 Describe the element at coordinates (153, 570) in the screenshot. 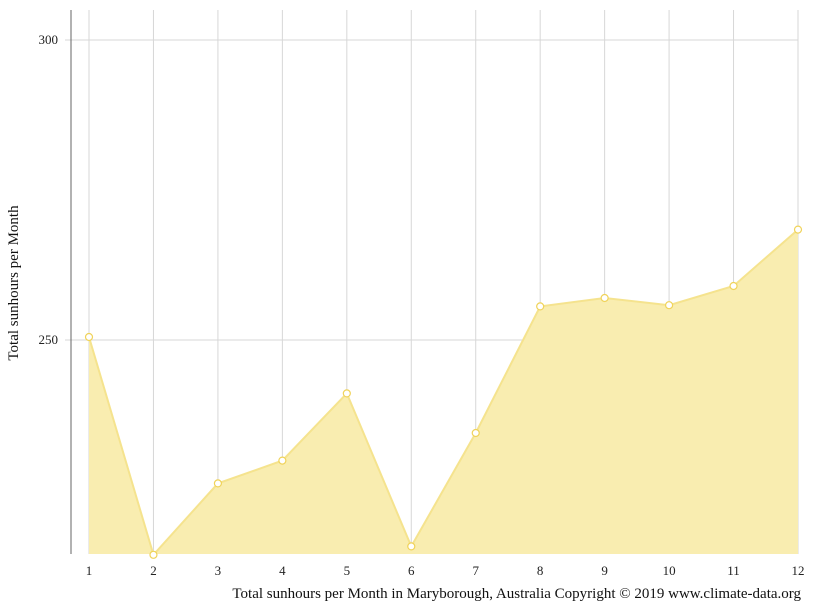

I see `x-tick-label-2: 2` at that location.